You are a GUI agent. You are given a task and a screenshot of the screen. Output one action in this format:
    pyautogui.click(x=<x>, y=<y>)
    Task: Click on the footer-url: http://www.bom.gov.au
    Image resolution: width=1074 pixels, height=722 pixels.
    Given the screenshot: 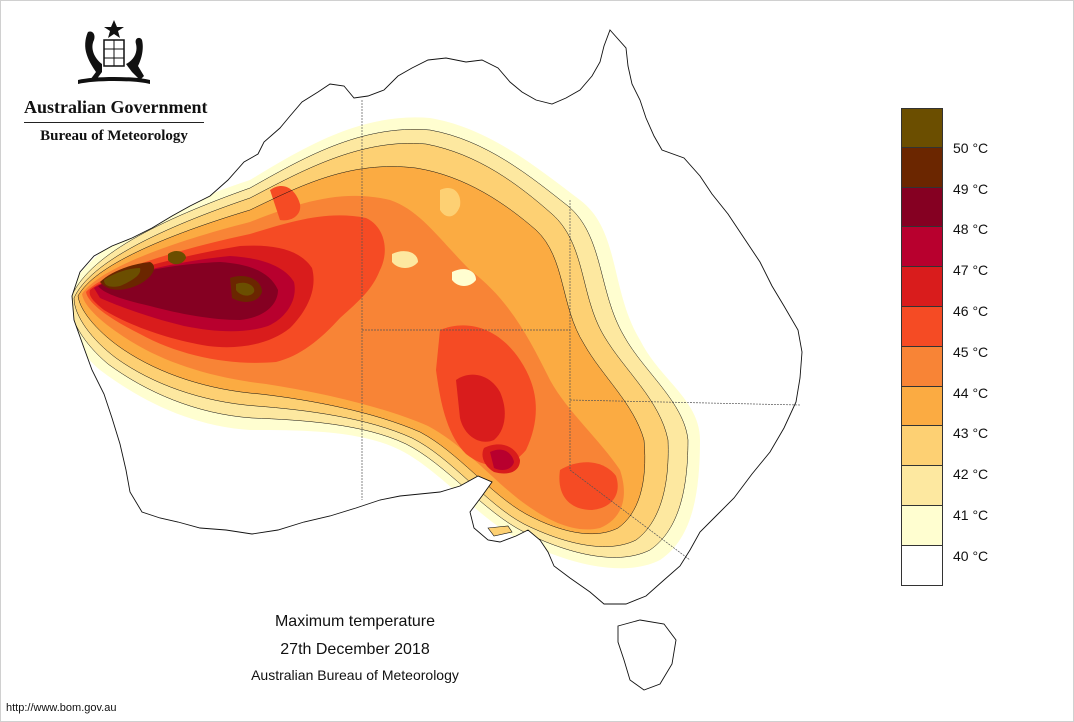 What is the action you would take?
    pyautogui.click(x=61, y=708)
    